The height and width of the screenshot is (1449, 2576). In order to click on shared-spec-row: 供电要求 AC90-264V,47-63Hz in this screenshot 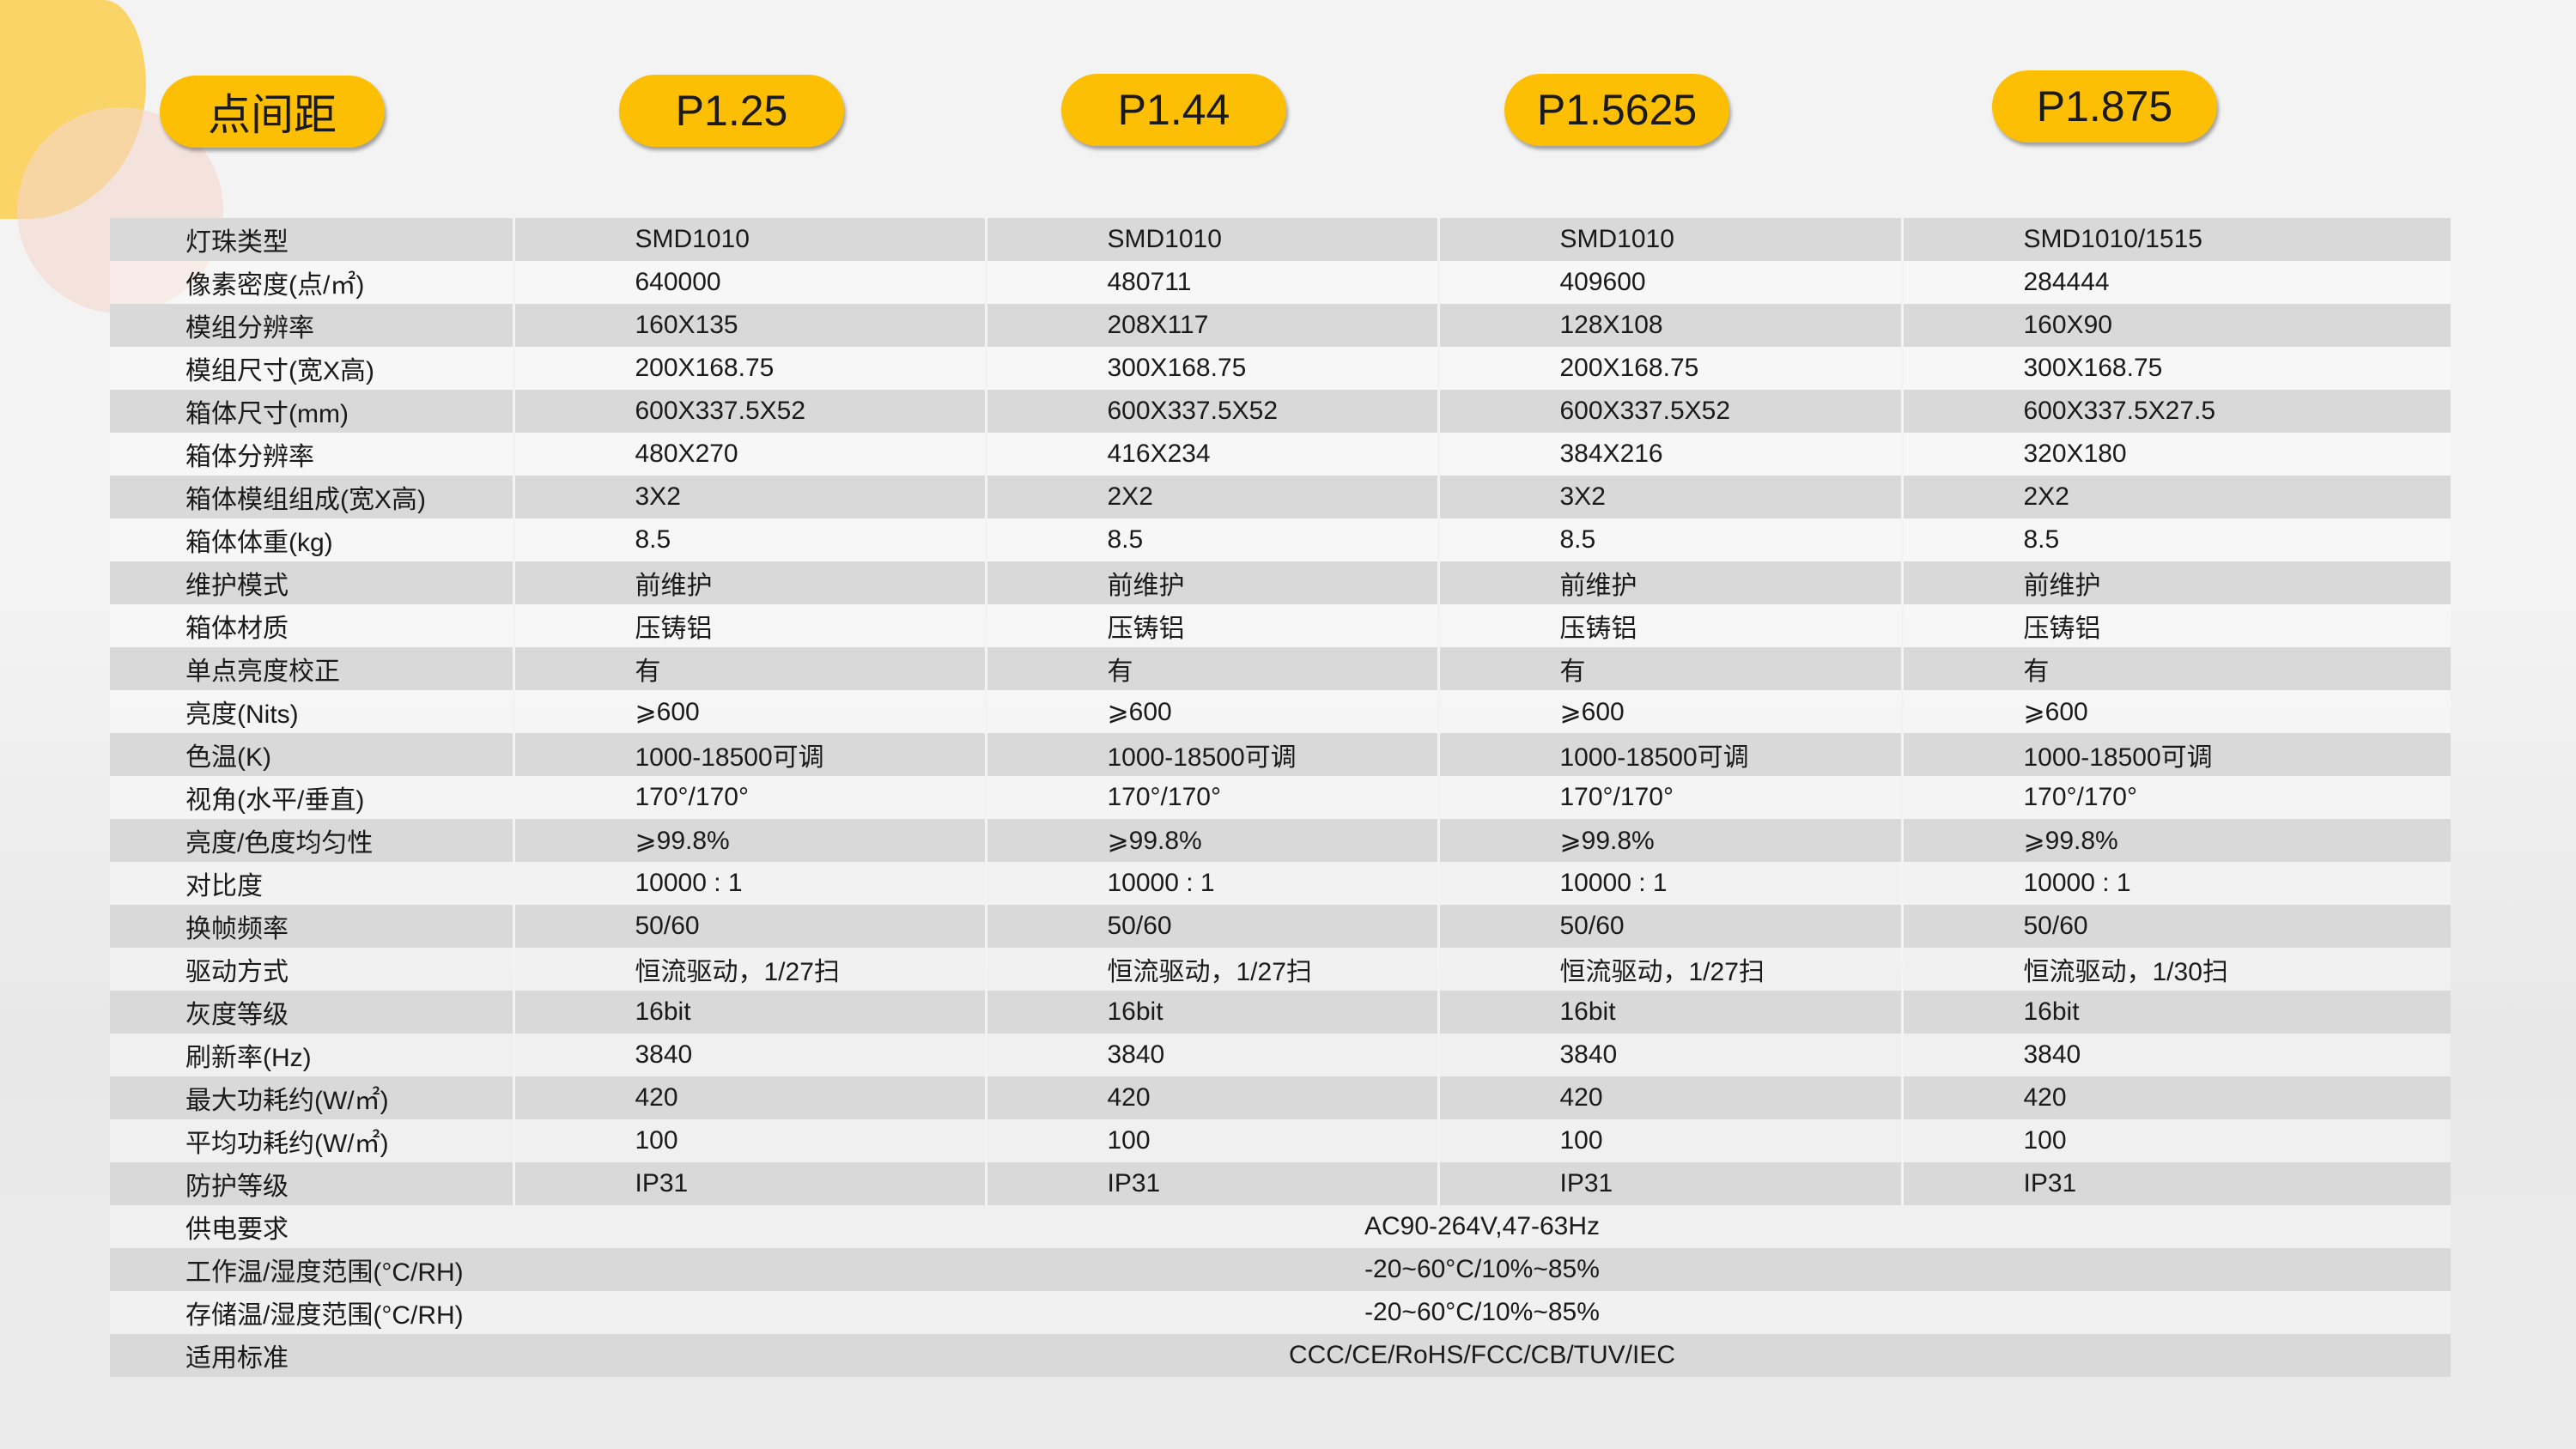, I will do `click(1280, 1226)`.